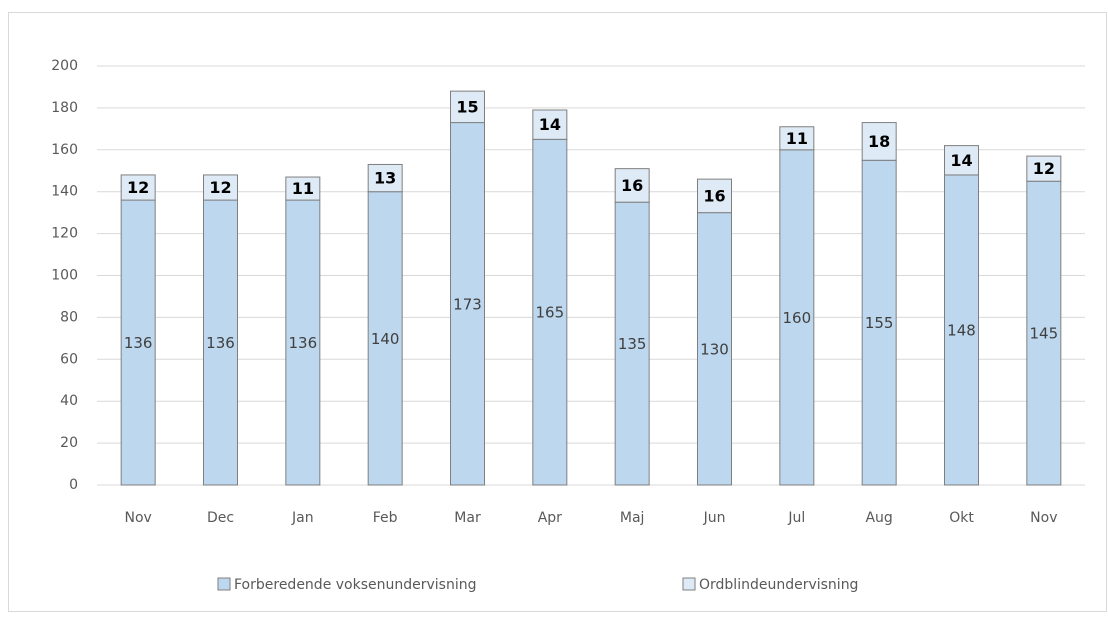 The width and height of the screenshot is (1108, 617). I want to click on value-label: 15, so click(467, 106).